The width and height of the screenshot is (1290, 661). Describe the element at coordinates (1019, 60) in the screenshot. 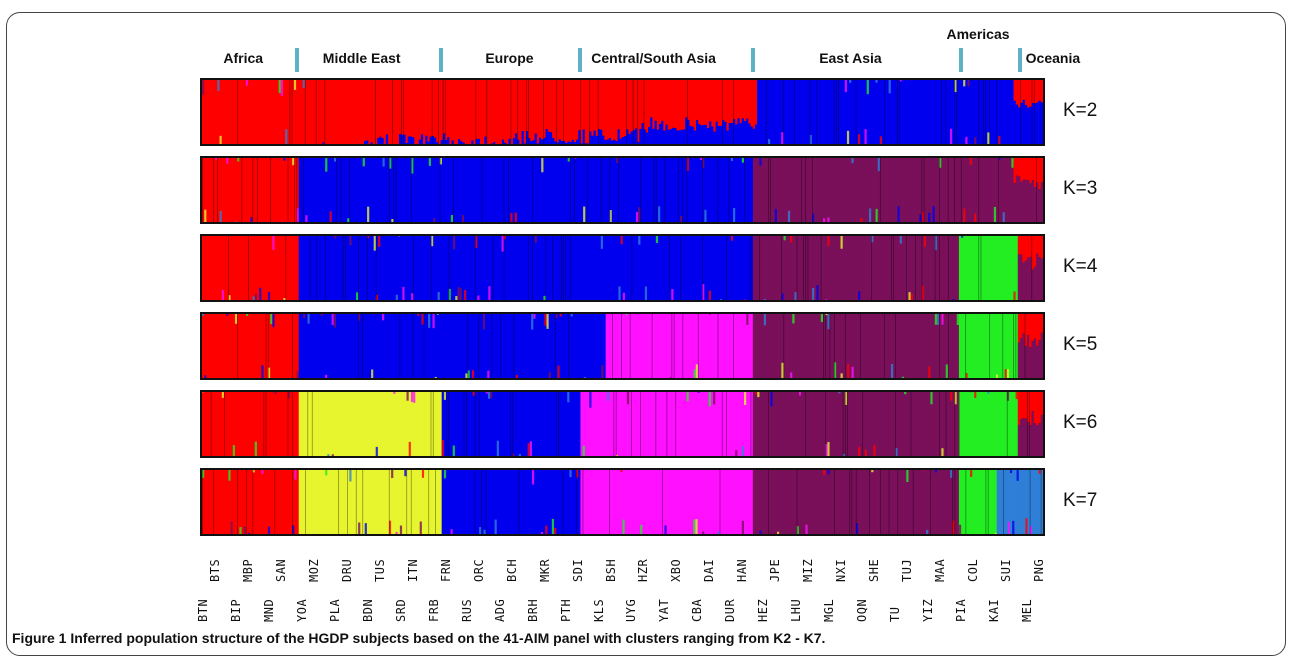

I see `region-divider` at that location.